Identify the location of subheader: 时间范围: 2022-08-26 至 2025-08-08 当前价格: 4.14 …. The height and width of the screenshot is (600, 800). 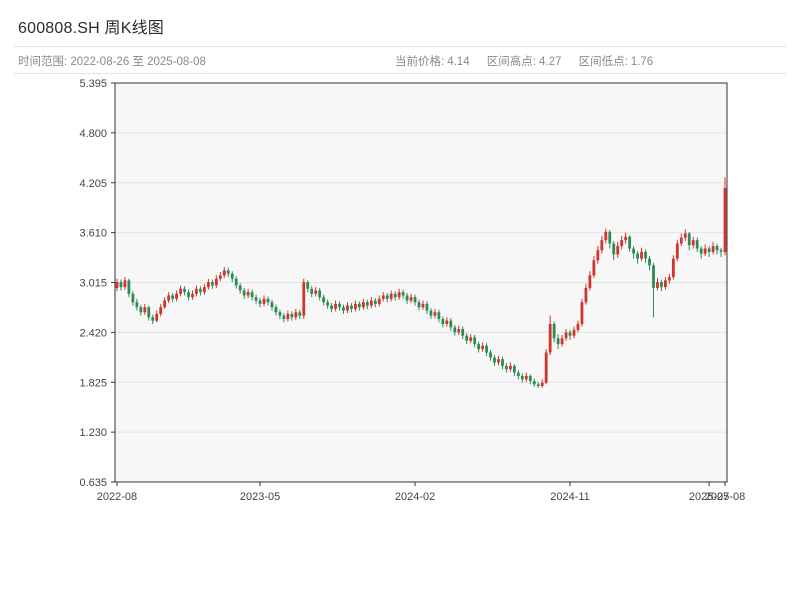
(400, 60).